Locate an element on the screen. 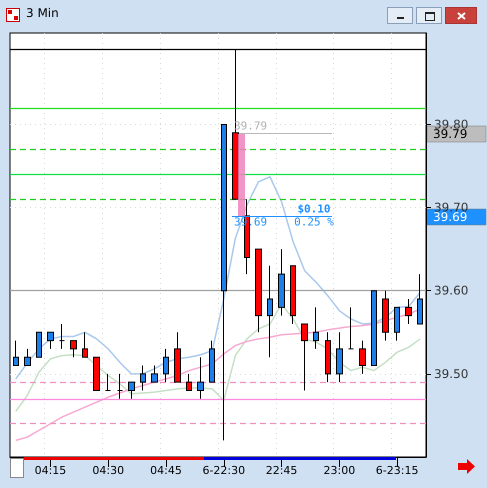 The height and width of the screenshot is (488, 487). x-tick-label: 23:00 is located at coordinates (339, 470).